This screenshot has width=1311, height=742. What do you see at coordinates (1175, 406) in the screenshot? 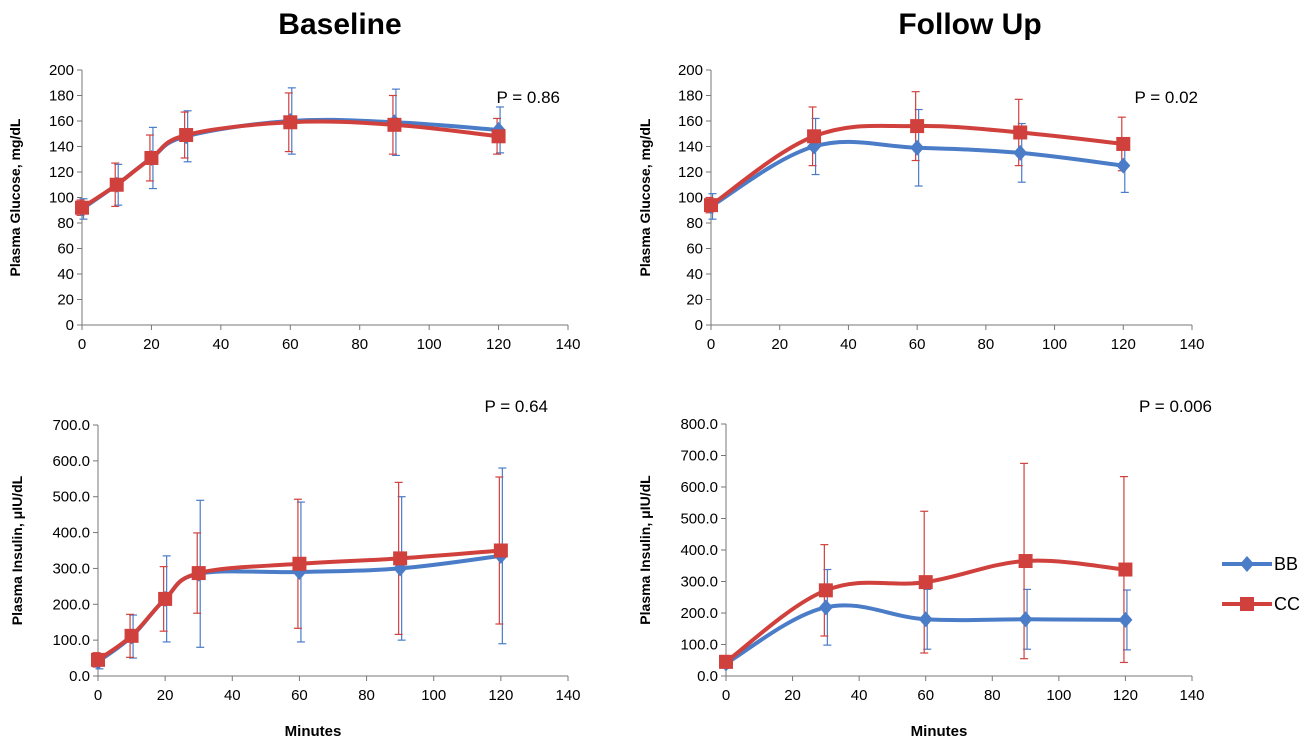
I see `p-value-annotation: P = 0.006` at bounding box center [1175, 406].